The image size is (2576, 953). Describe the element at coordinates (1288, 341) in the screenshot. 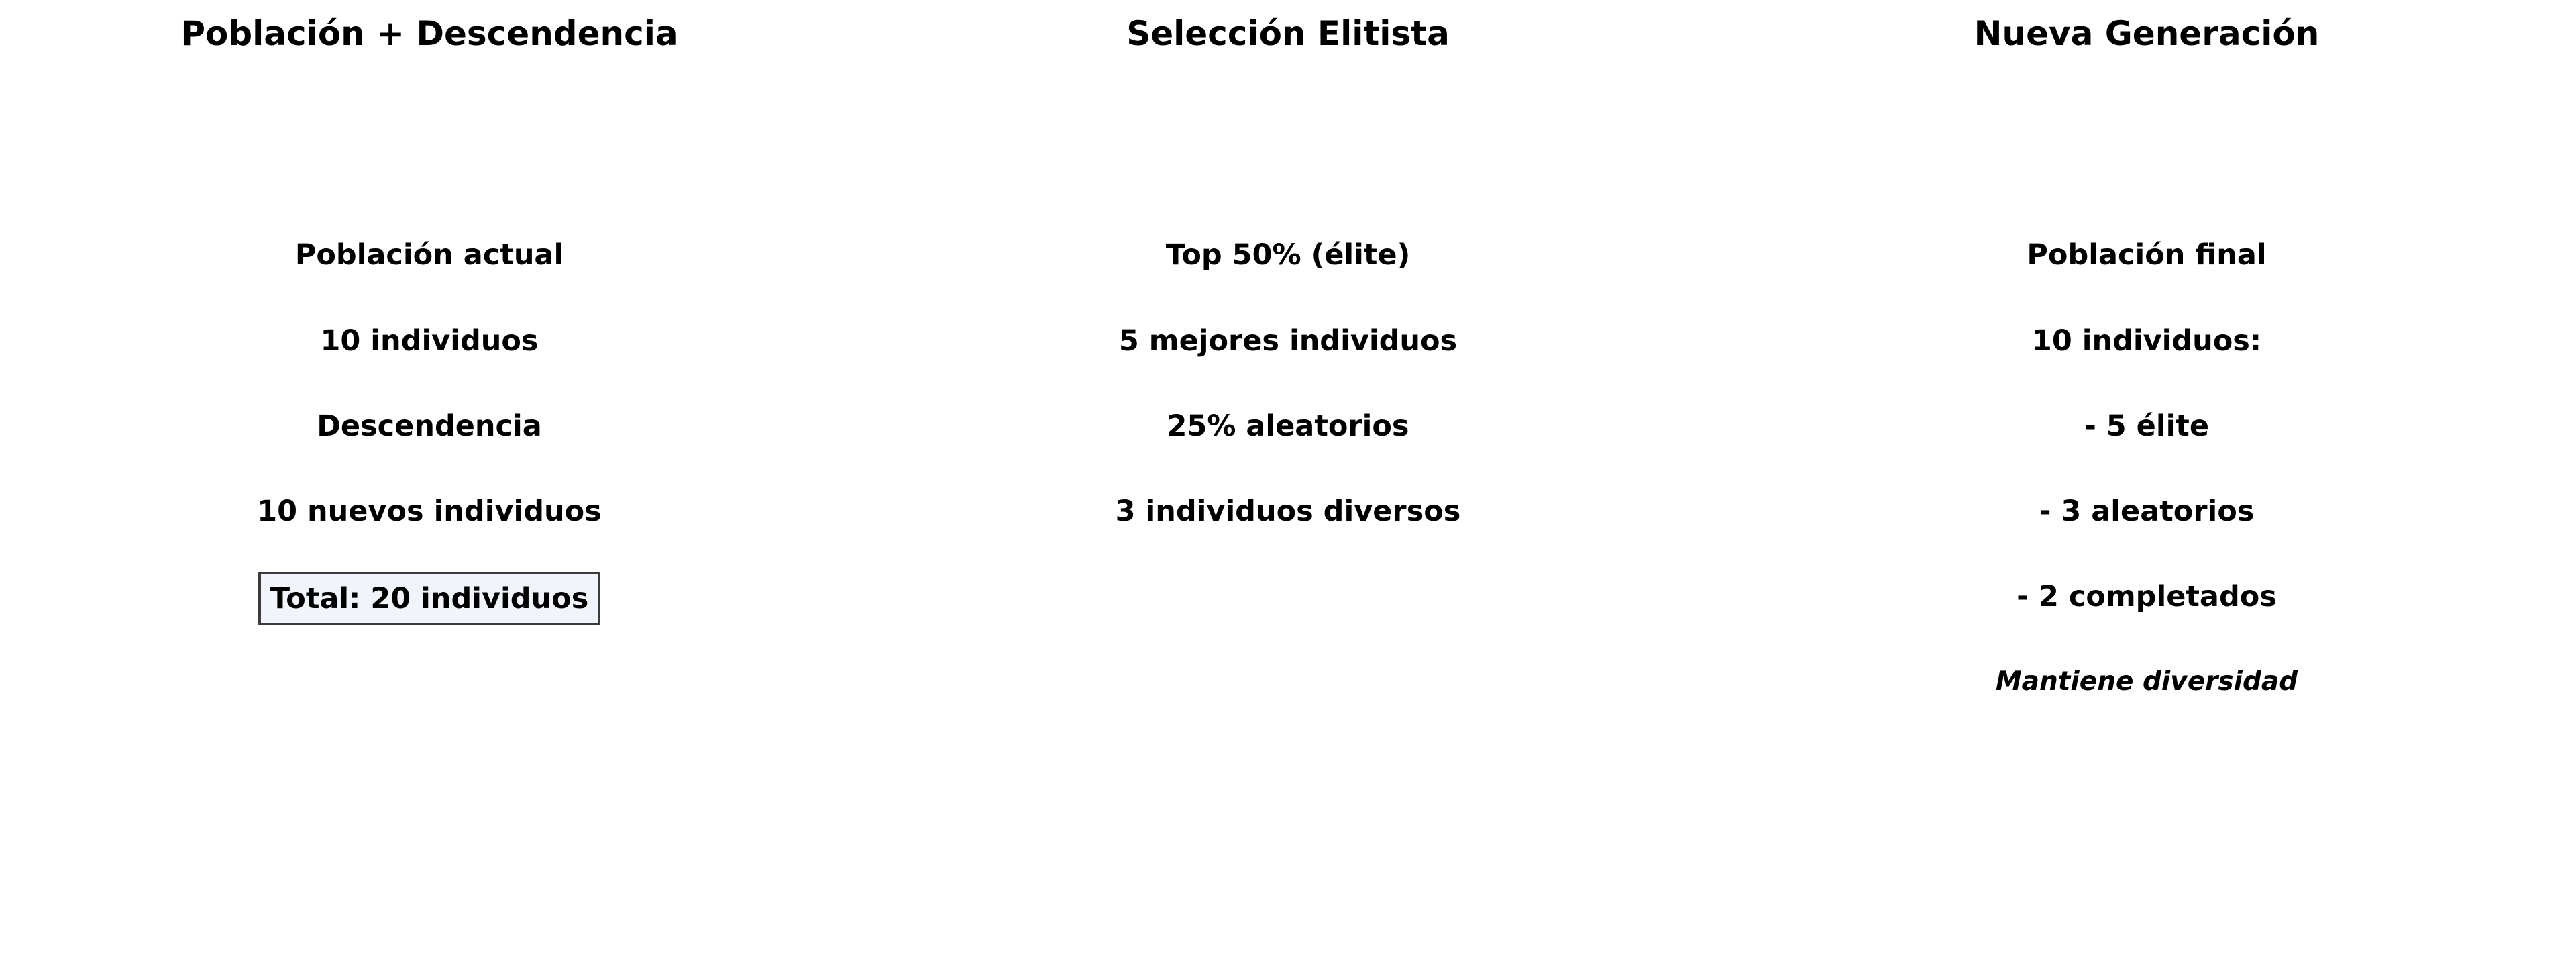

I see `panel-item: 5 mejores individuos` at that location.